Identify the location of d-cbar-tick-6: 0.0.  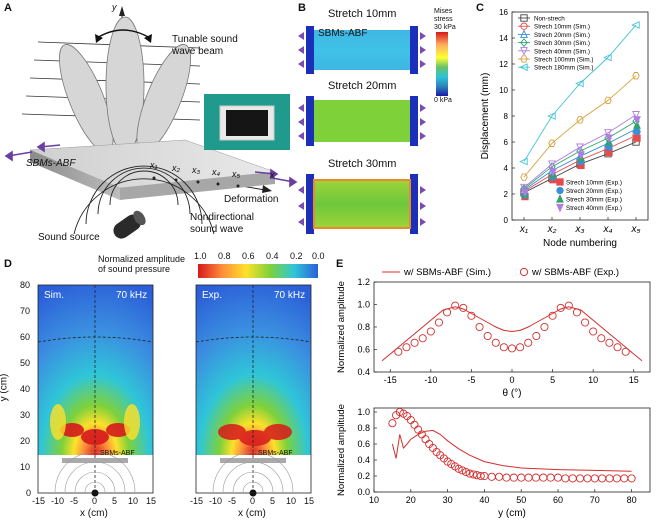
(318, 256).